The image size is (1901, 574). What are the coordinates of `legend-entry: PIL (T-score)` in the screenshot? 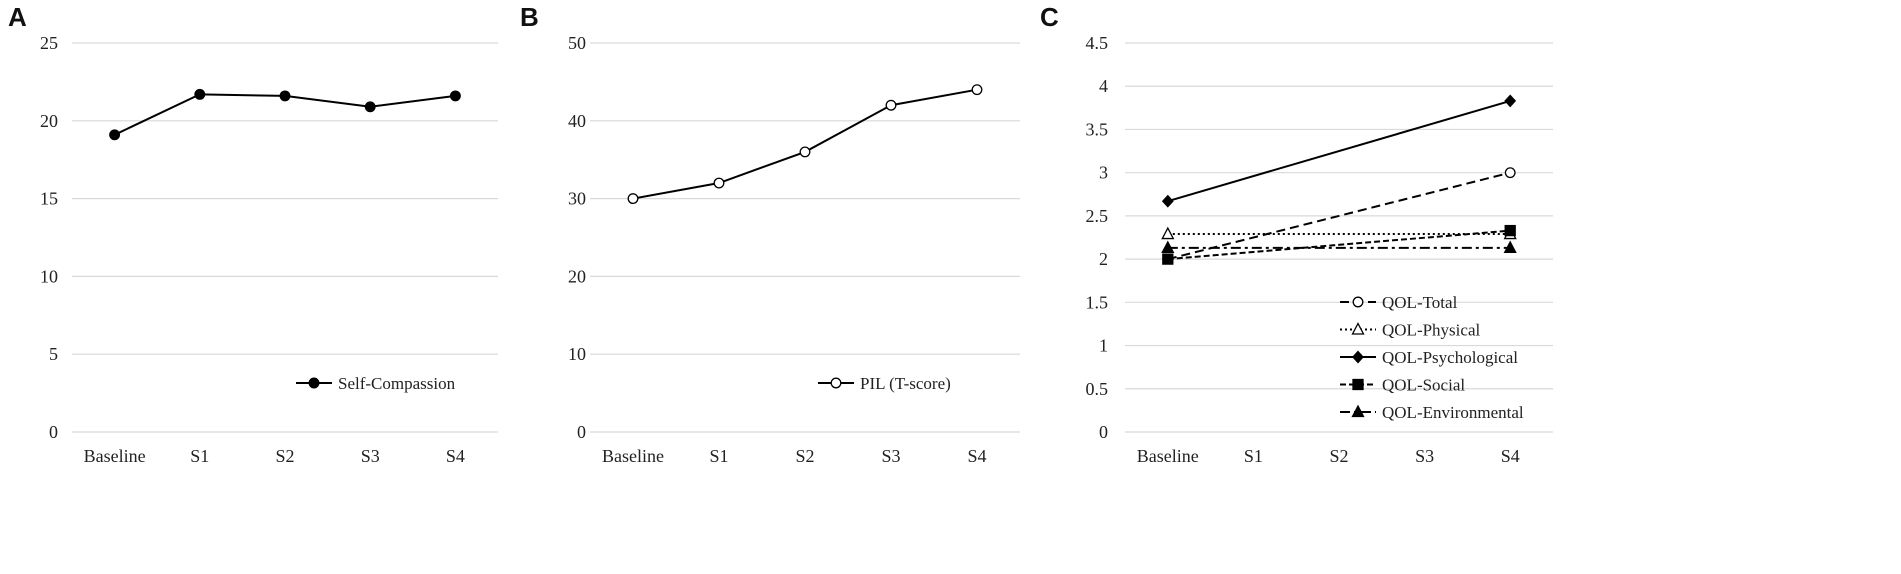 It's located at (884, 383).